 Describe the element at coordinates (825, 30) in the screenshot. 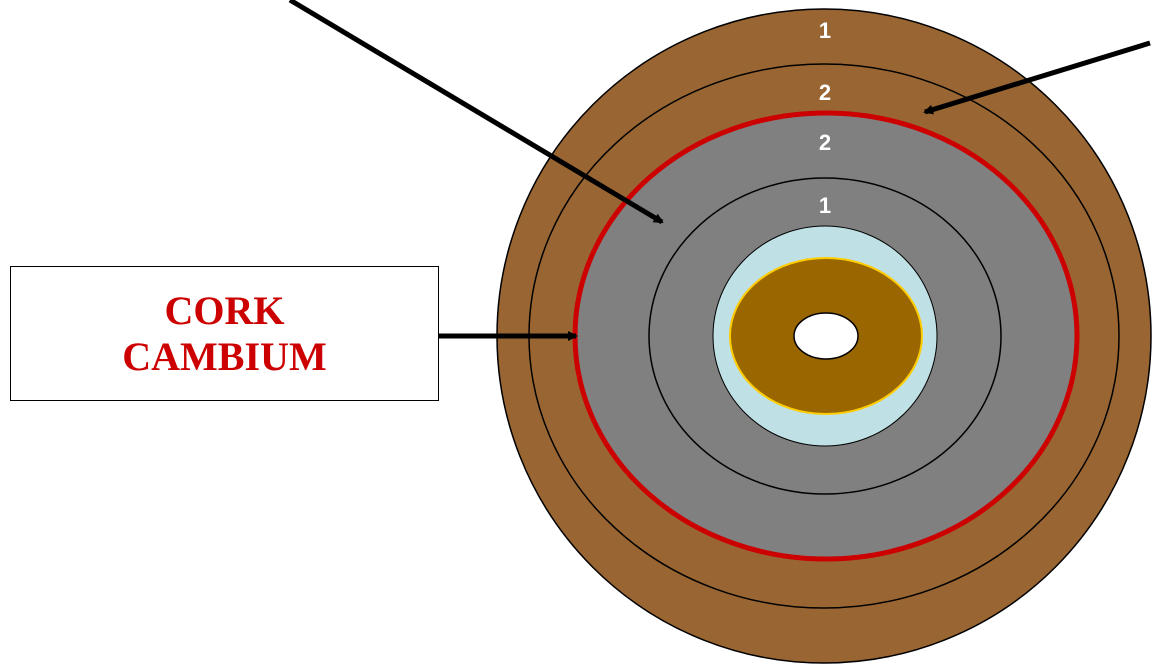

I see `ring-label-outer-1: 1` at that location.